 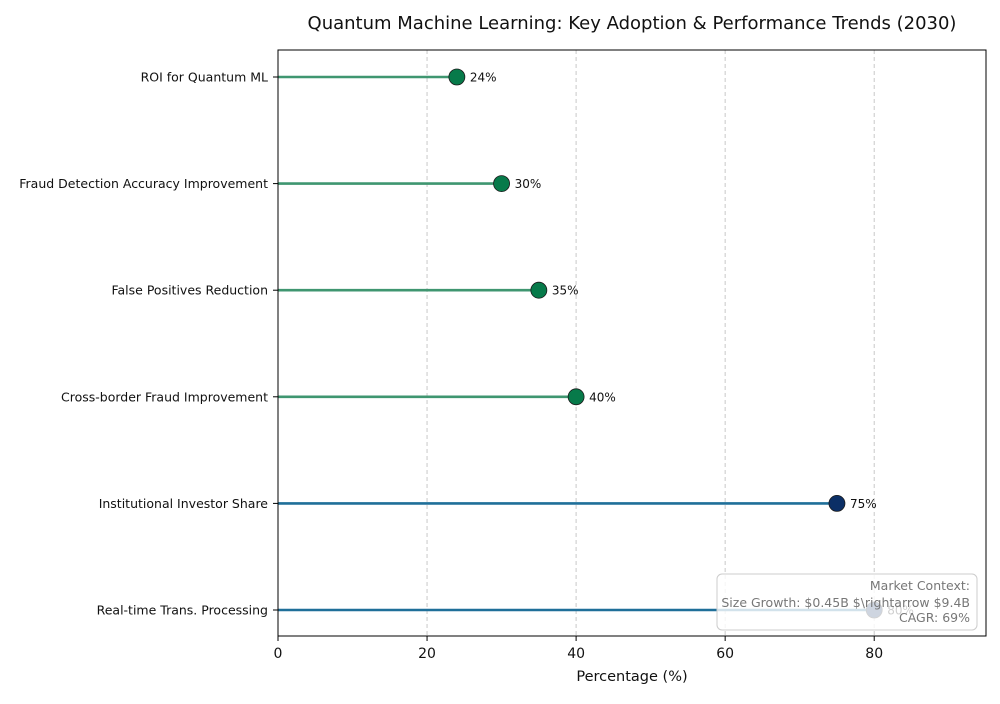 I want to click on x-tick-label: 60, so click(x=725, y=654).